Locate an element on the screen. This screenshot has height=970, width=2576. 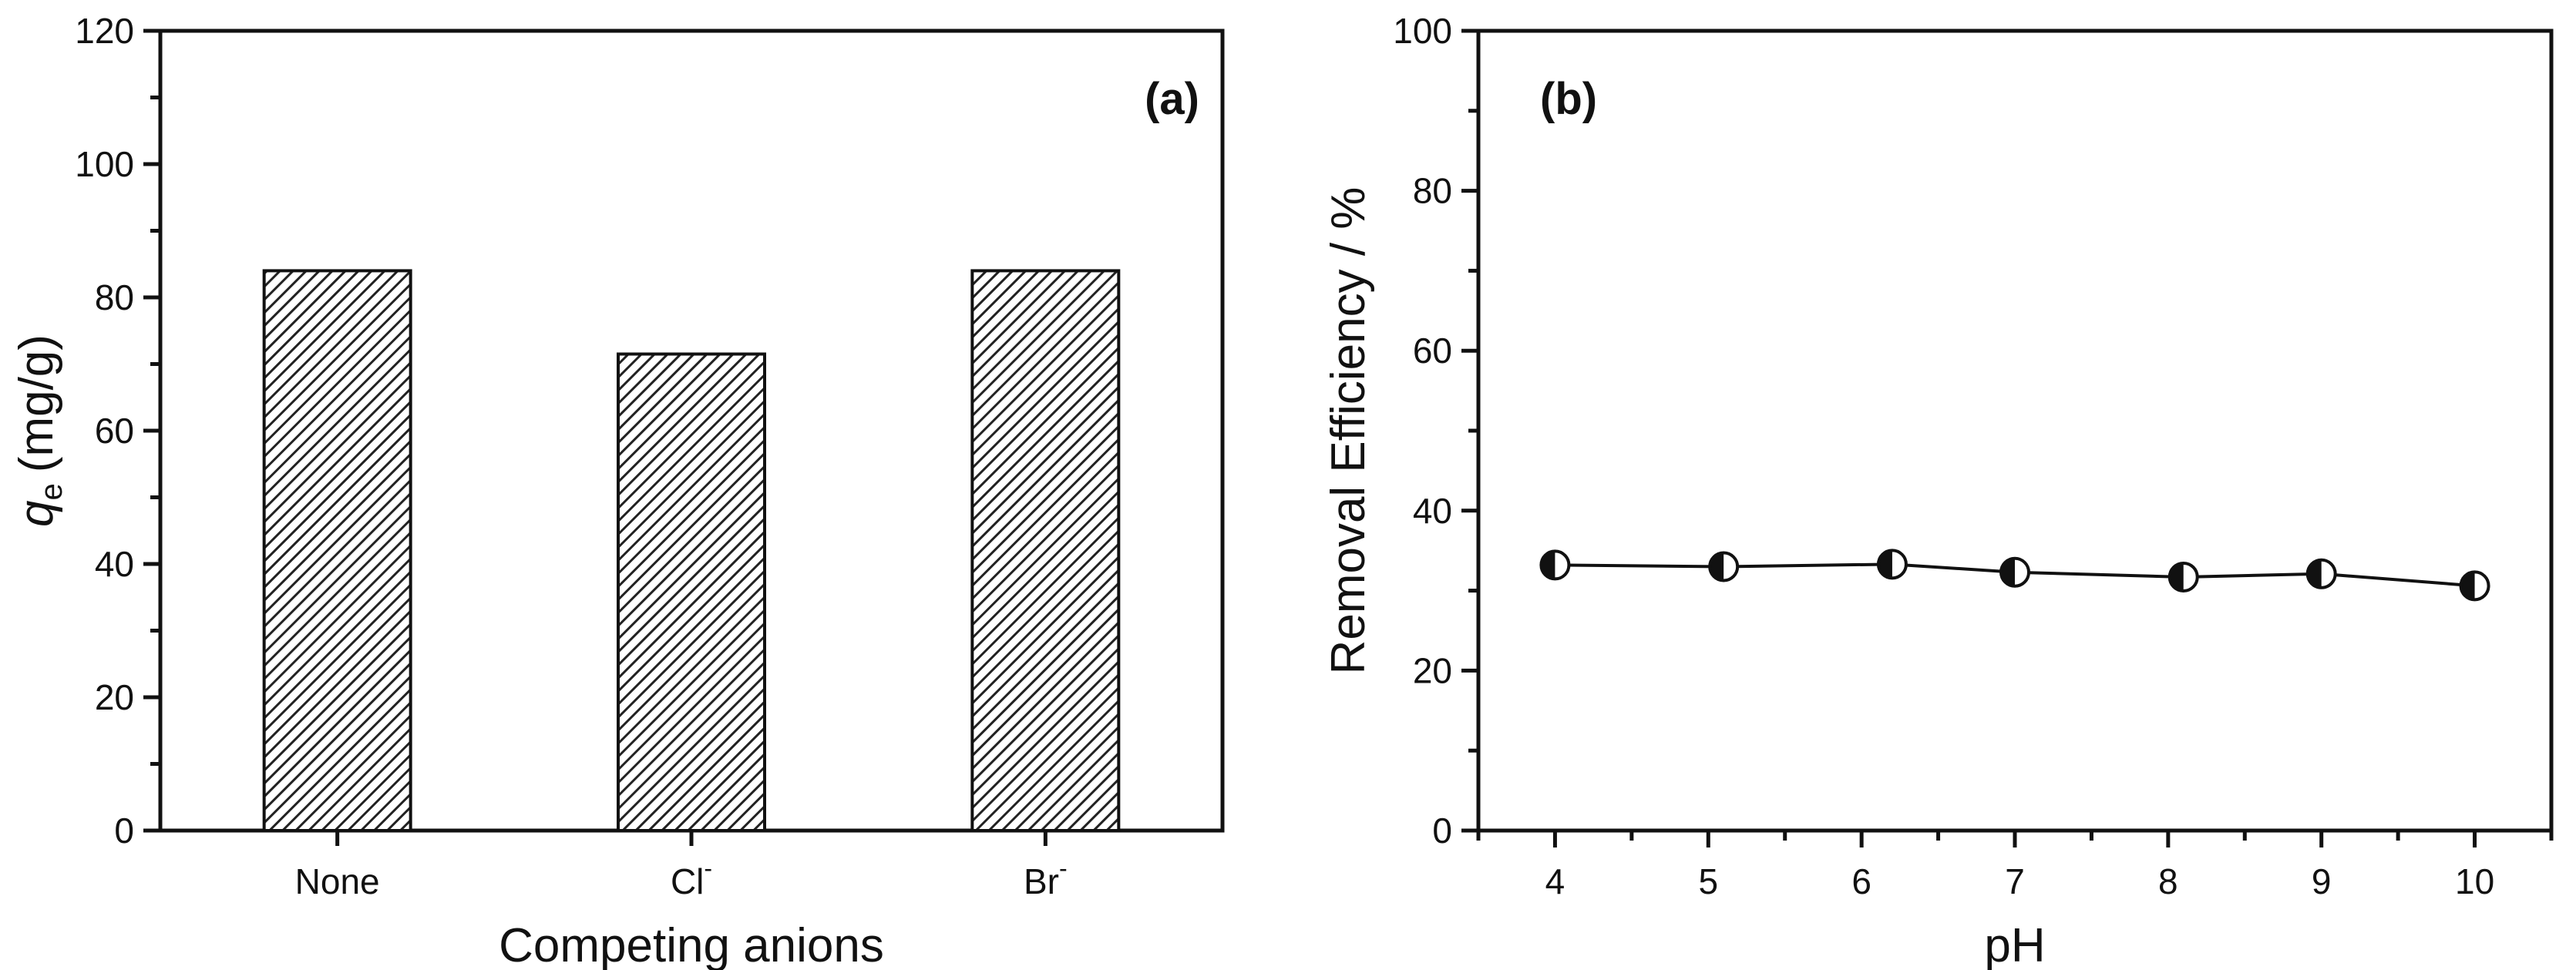
bar-cl is located at coordinates (691, 592).